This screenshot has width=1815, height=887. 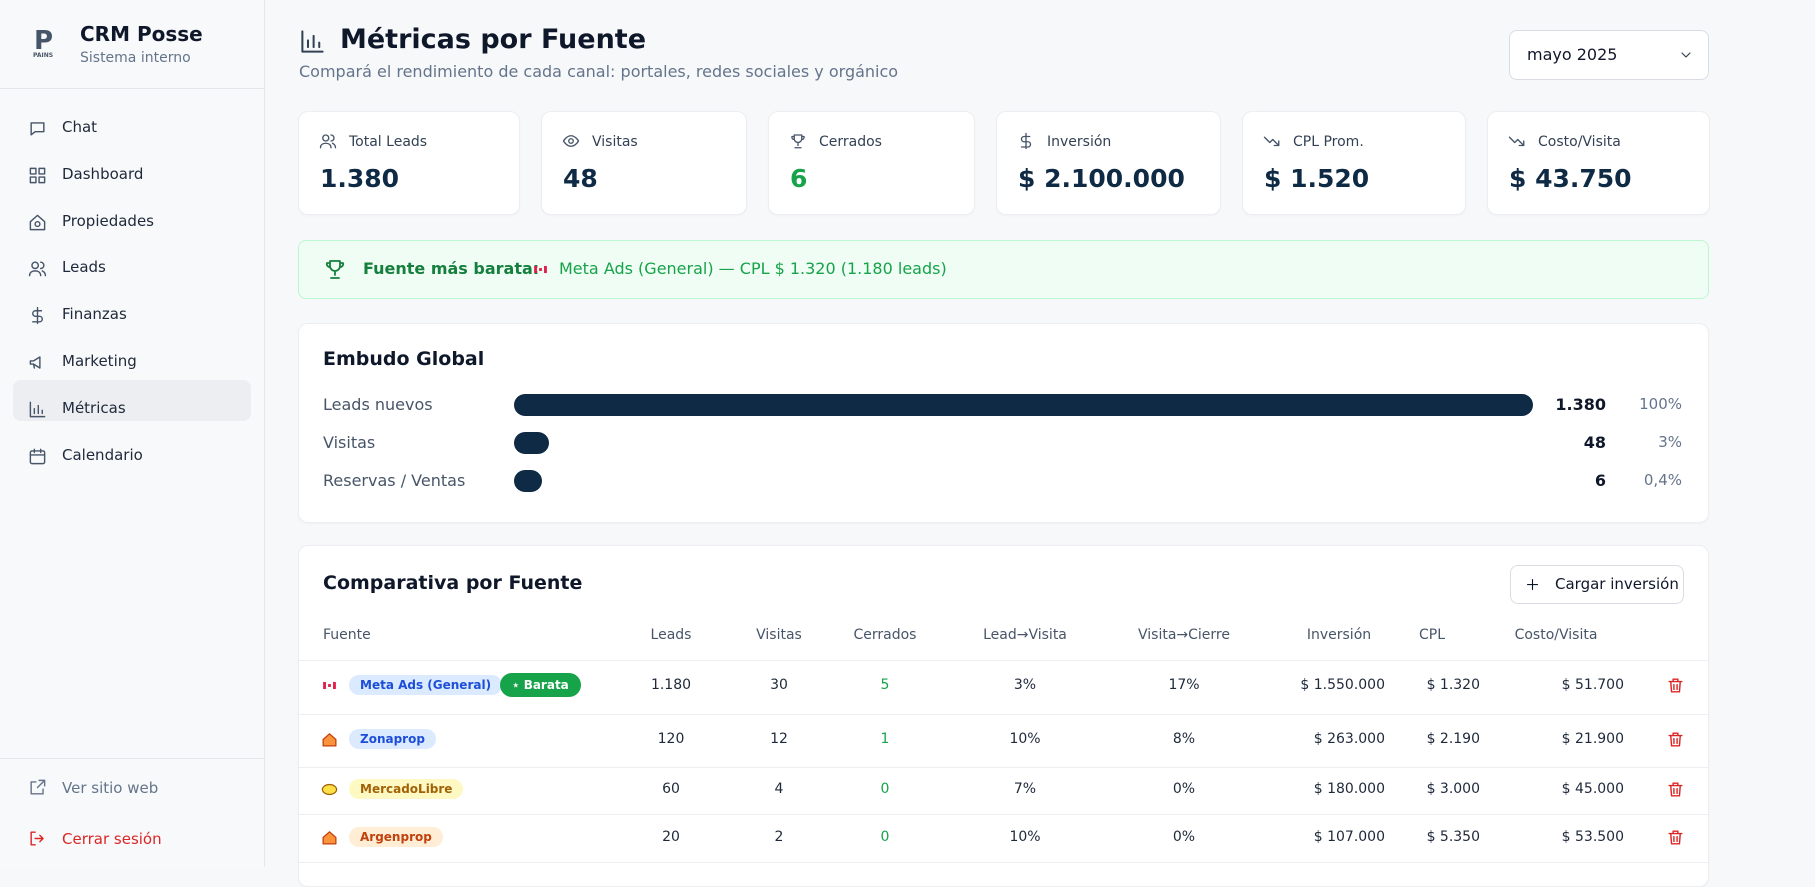 I want to click on active-nav-bg, so click(x=132, y=400).